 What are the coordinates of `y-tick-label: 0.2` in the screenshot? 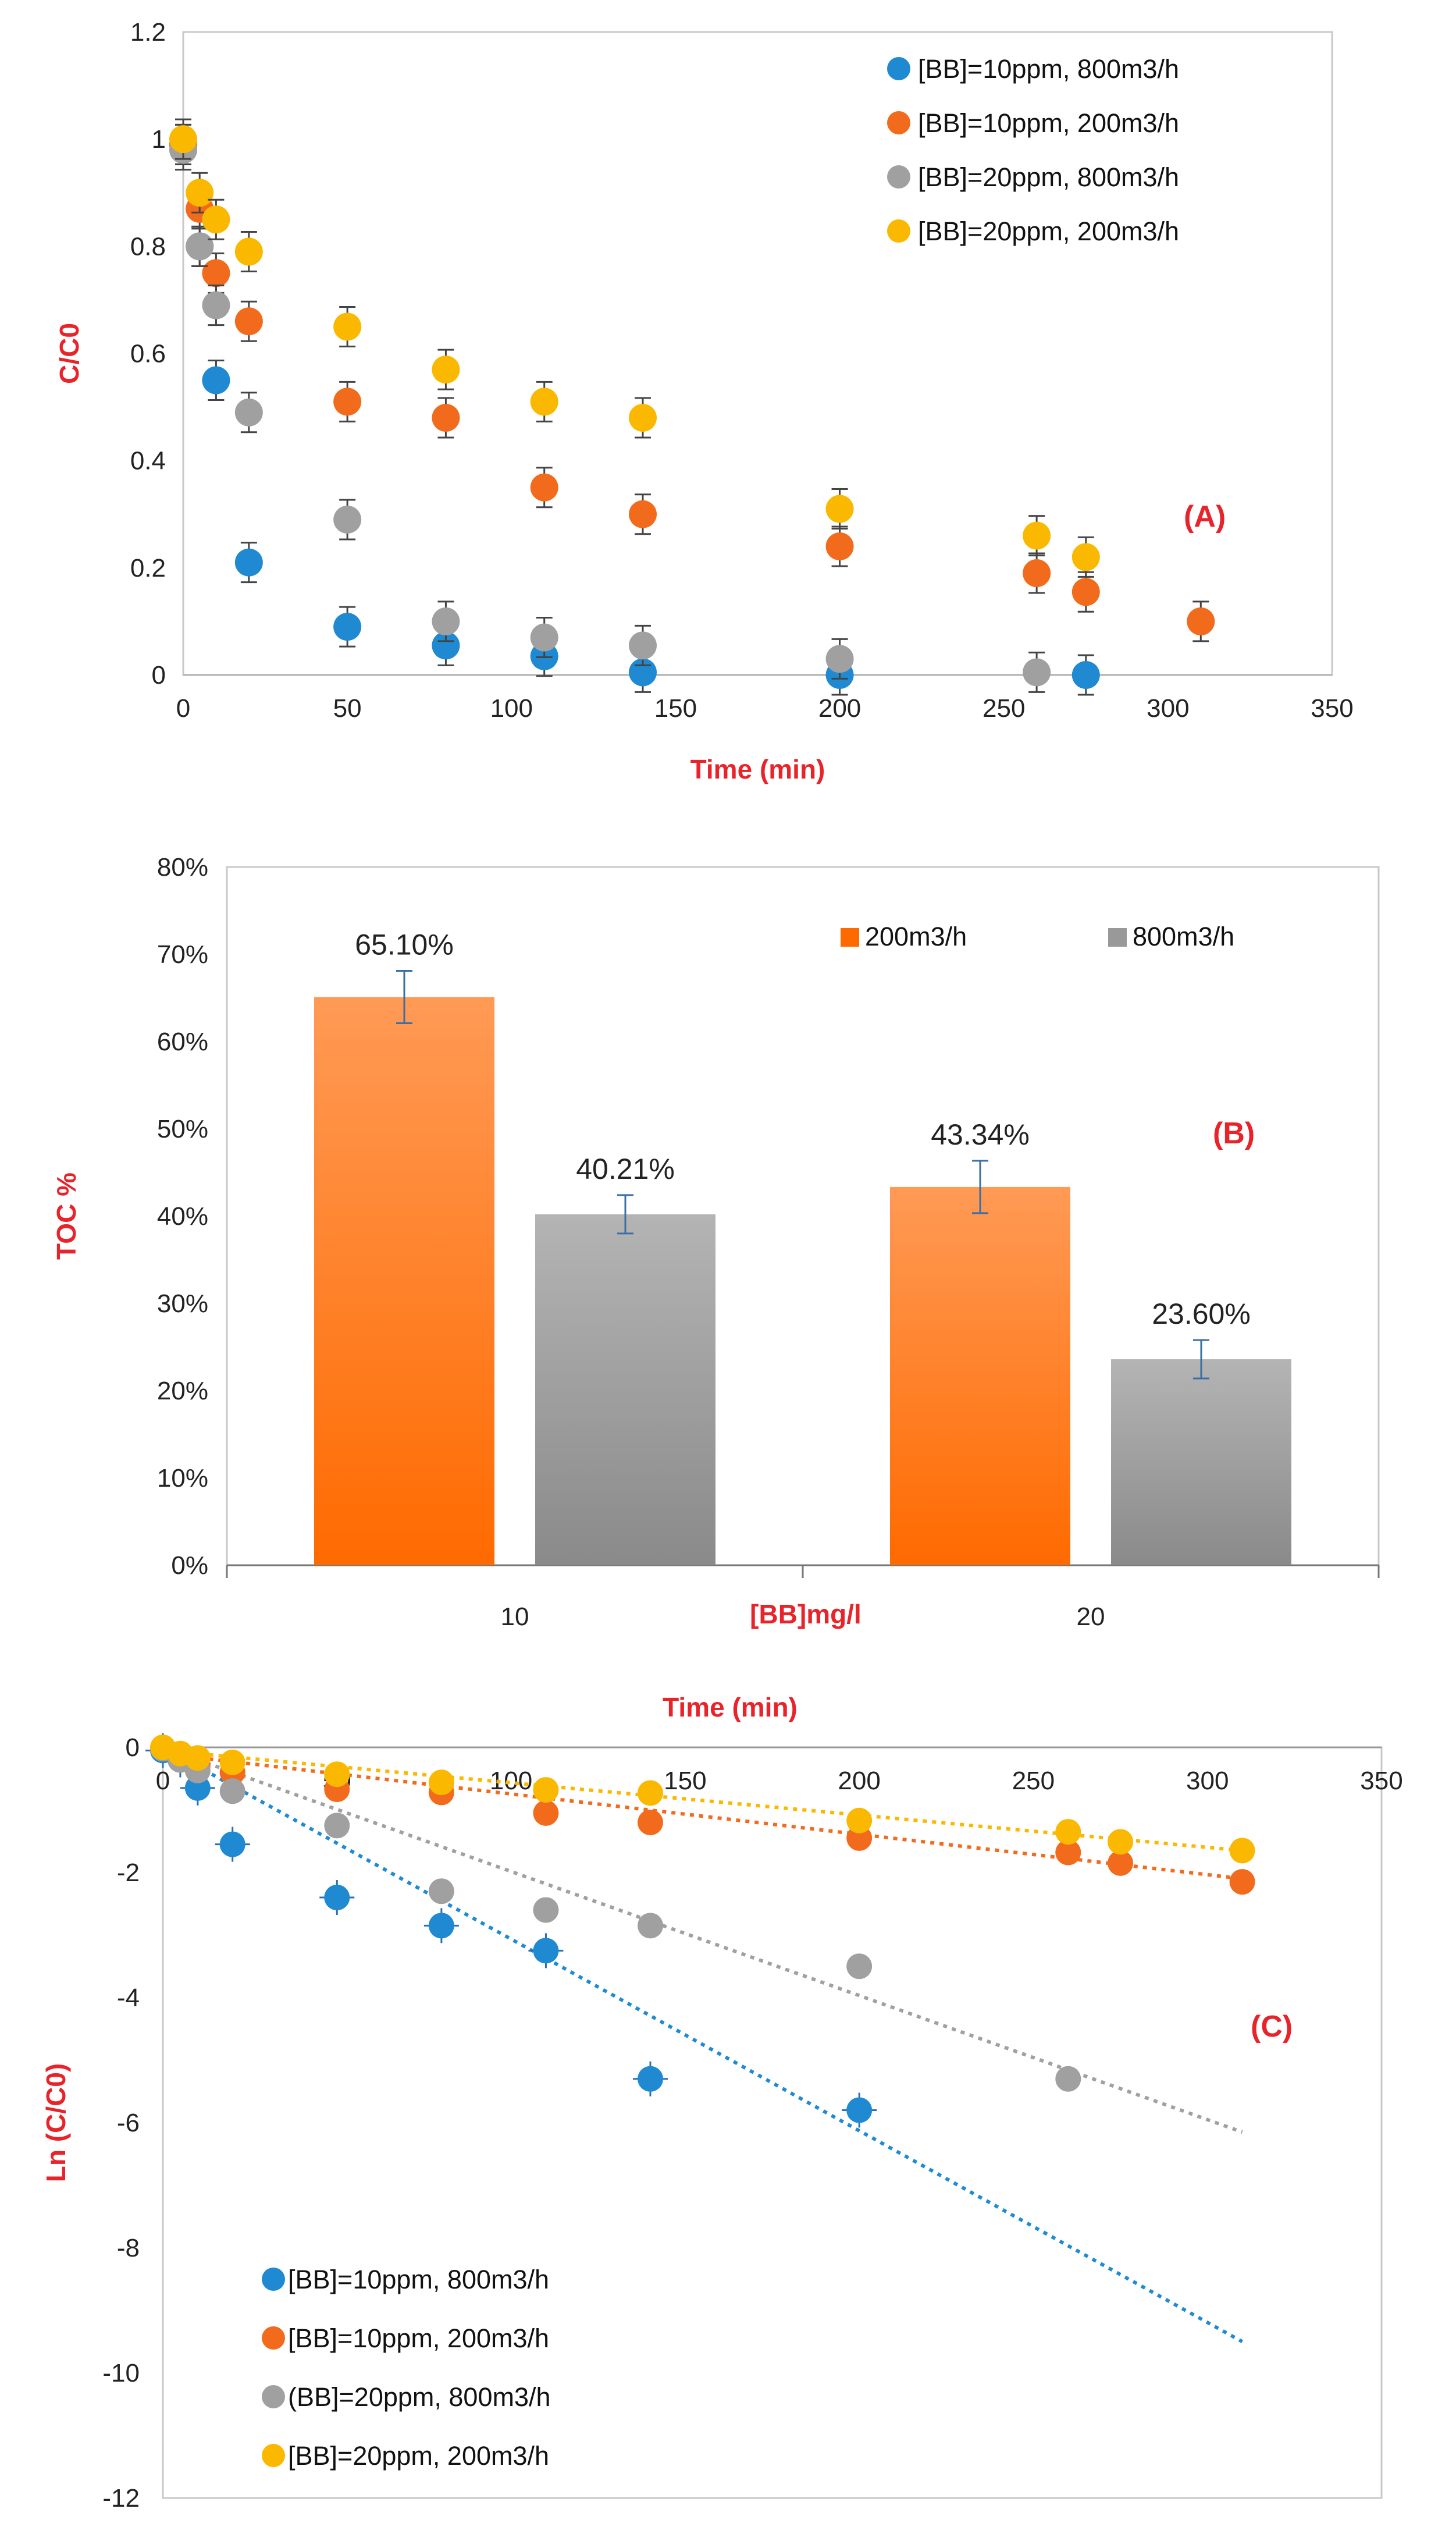 It's located at (148, 568).